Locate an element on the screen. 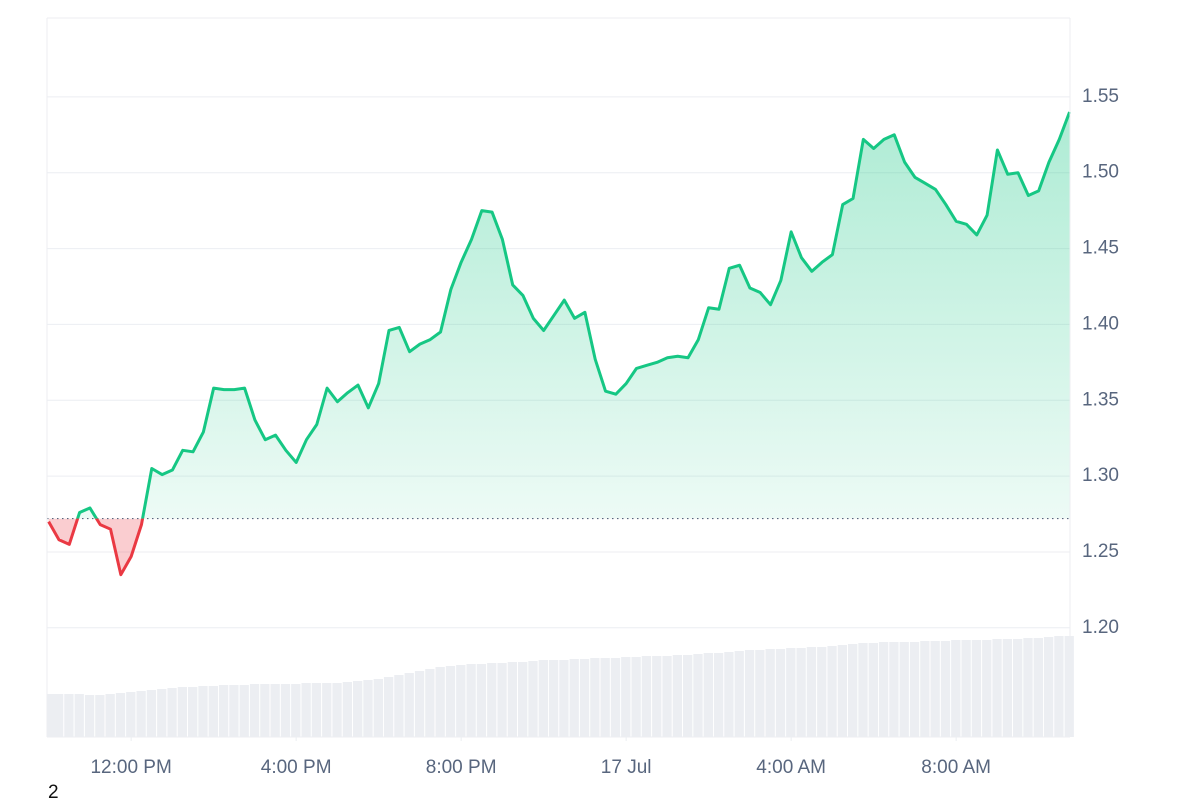 The width and height of the screenshot is (1200, 800). volume-layer is located at coordinates (560, 686).